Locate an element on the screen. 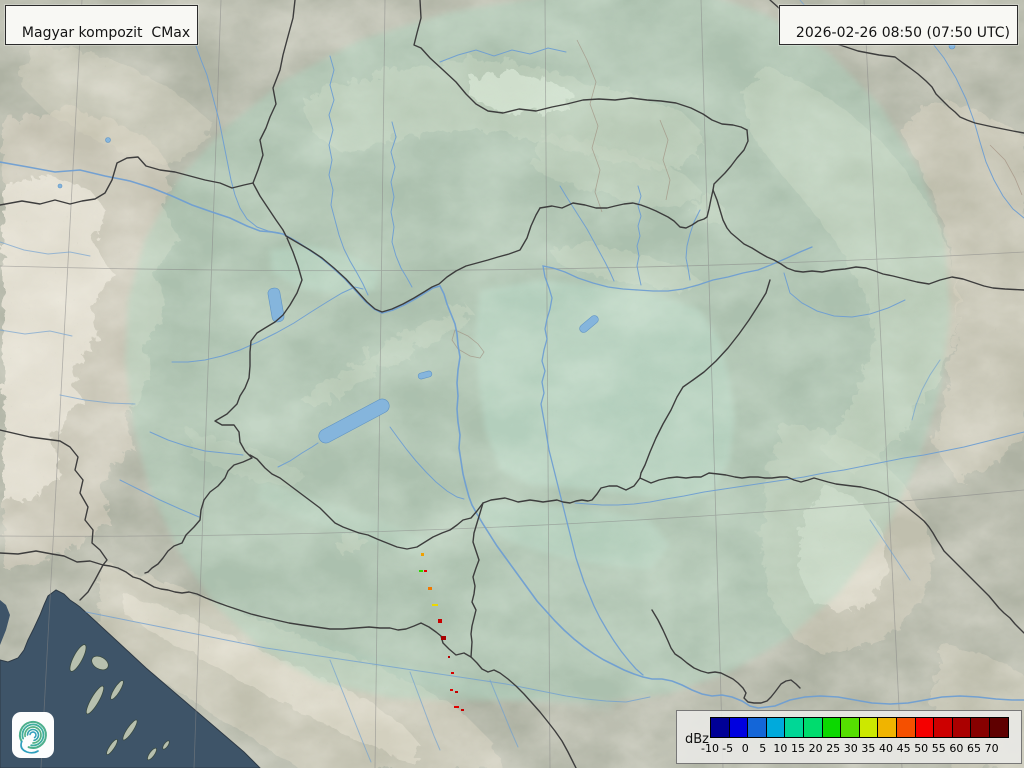 This screenshot has height=768, width=1024. legend-tick: -10 is located at coordinates (710, 748).